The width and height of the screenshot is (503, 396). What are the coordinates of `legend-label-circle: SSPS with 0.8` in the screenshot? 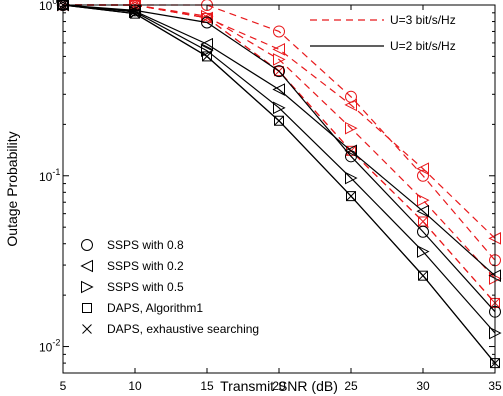 It's located at (145, 245).